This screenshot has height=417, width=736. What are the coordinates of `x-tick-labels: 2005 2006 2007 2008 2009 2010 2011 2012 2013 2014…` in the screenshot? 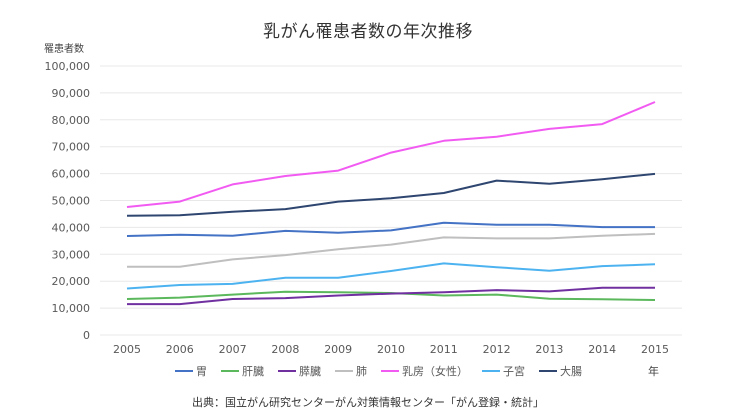 It's located at (391, 349).